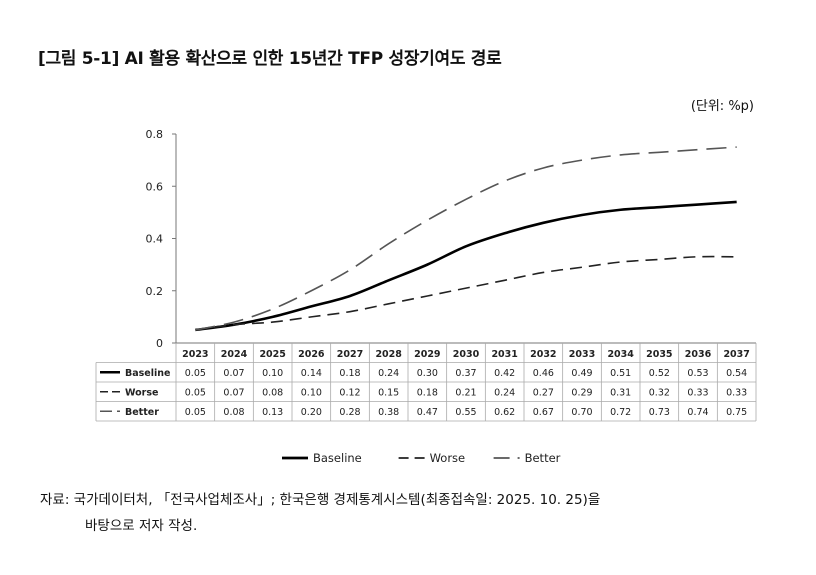 The image size is (816, 575). I want to click on table-value: 0.49, so click(581, 373).